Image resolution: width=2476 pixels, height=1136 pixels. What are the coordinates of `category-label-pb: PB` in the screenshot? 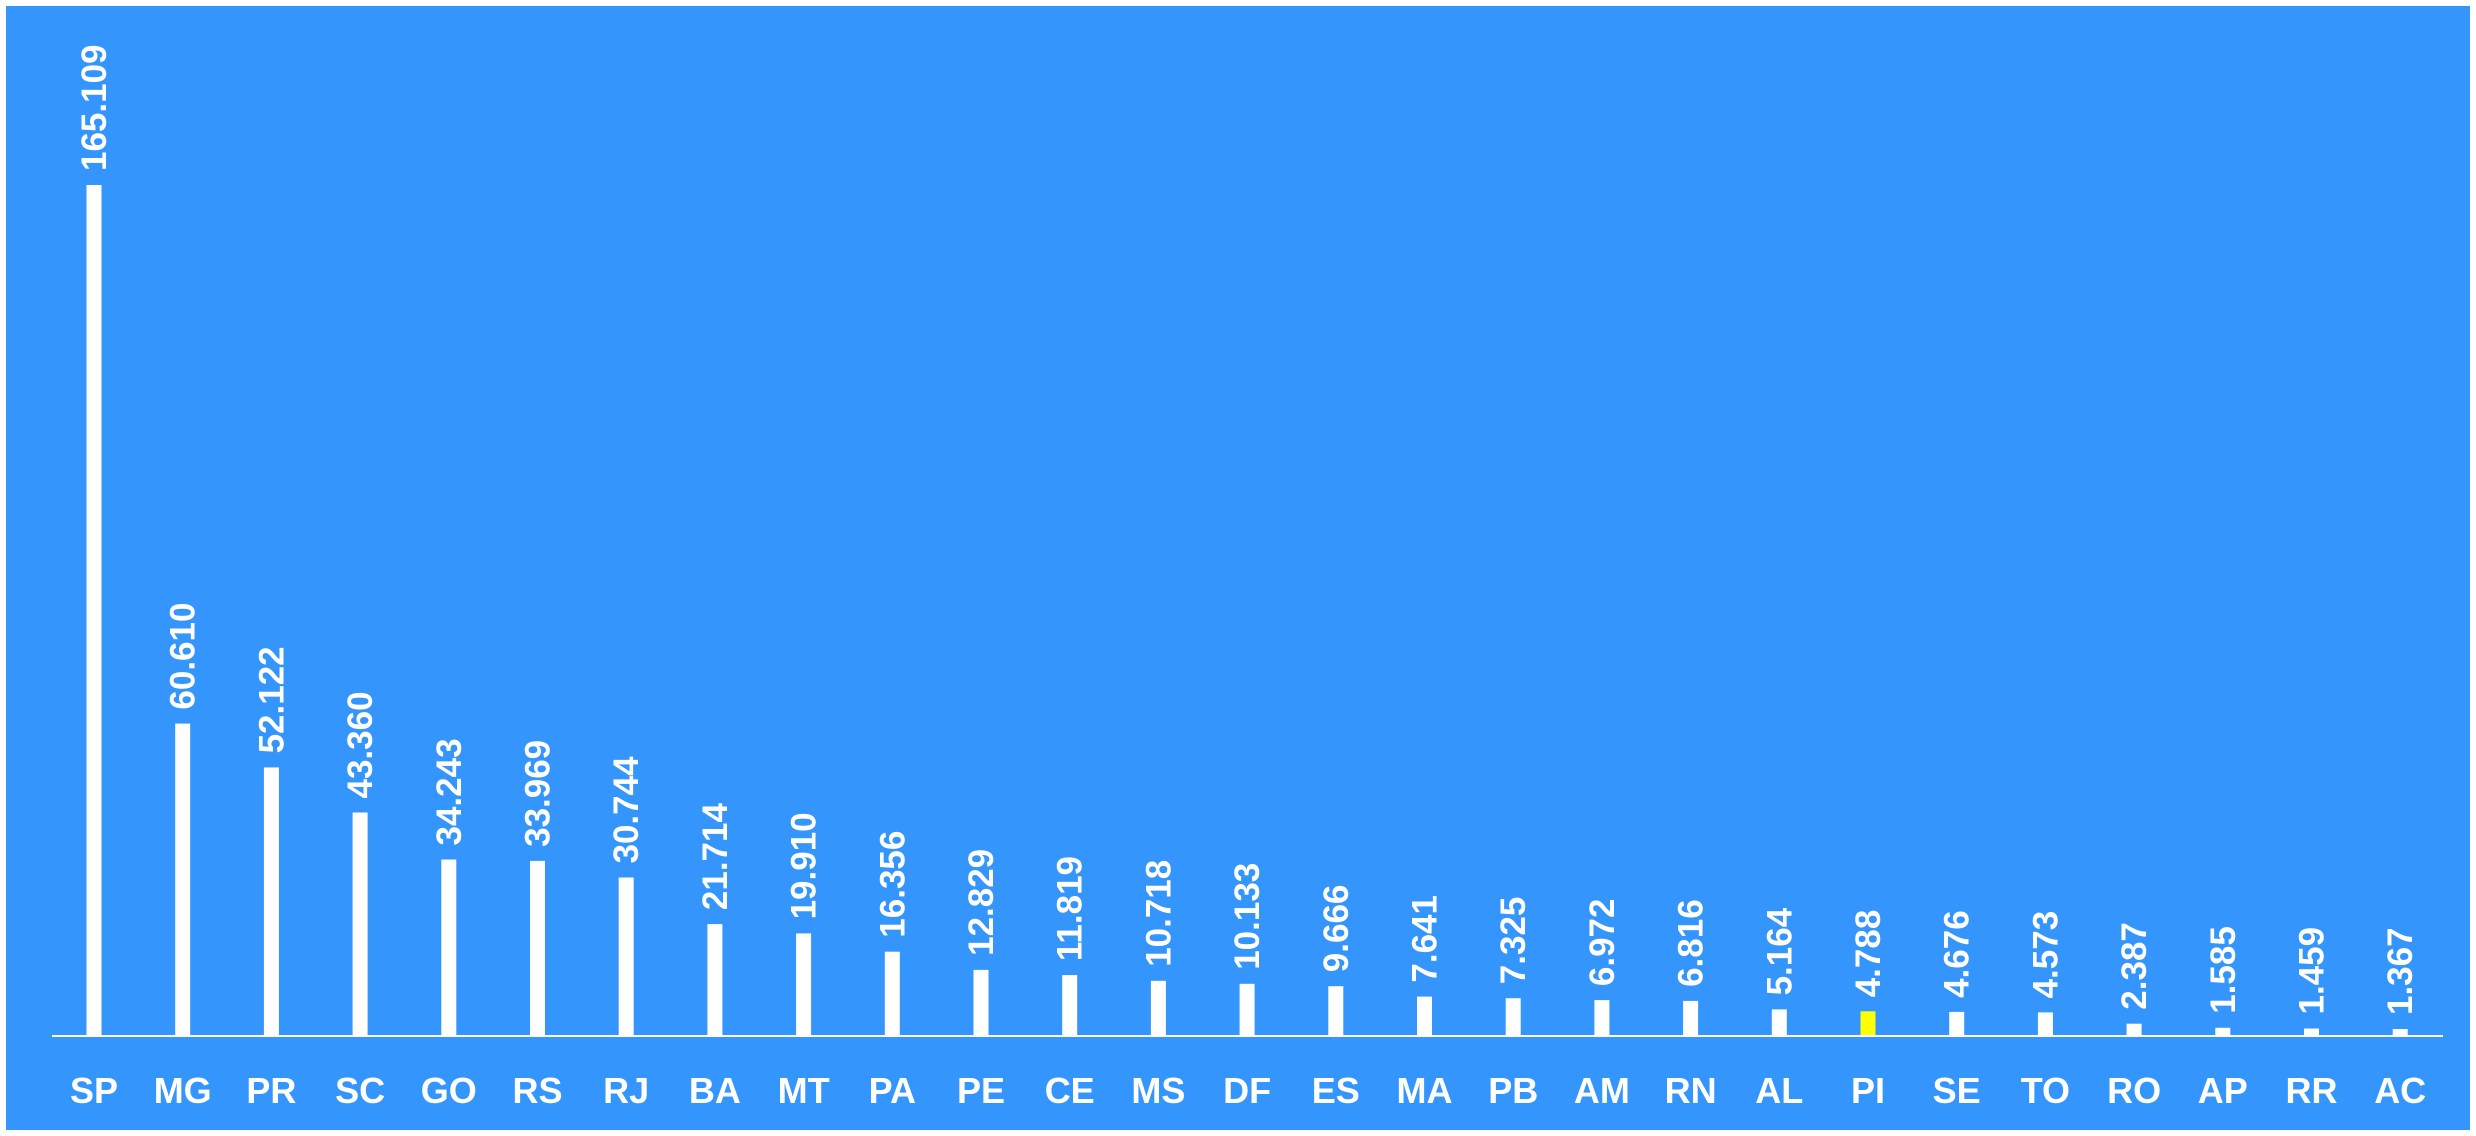 It's located at (1513, 1090).